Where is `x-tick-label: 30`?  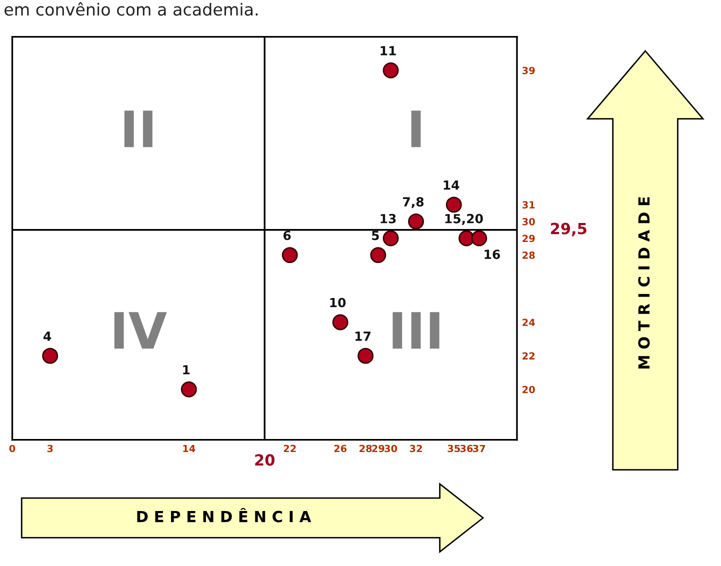 x-tick-label: 30 is located at coordinates (391, 448).